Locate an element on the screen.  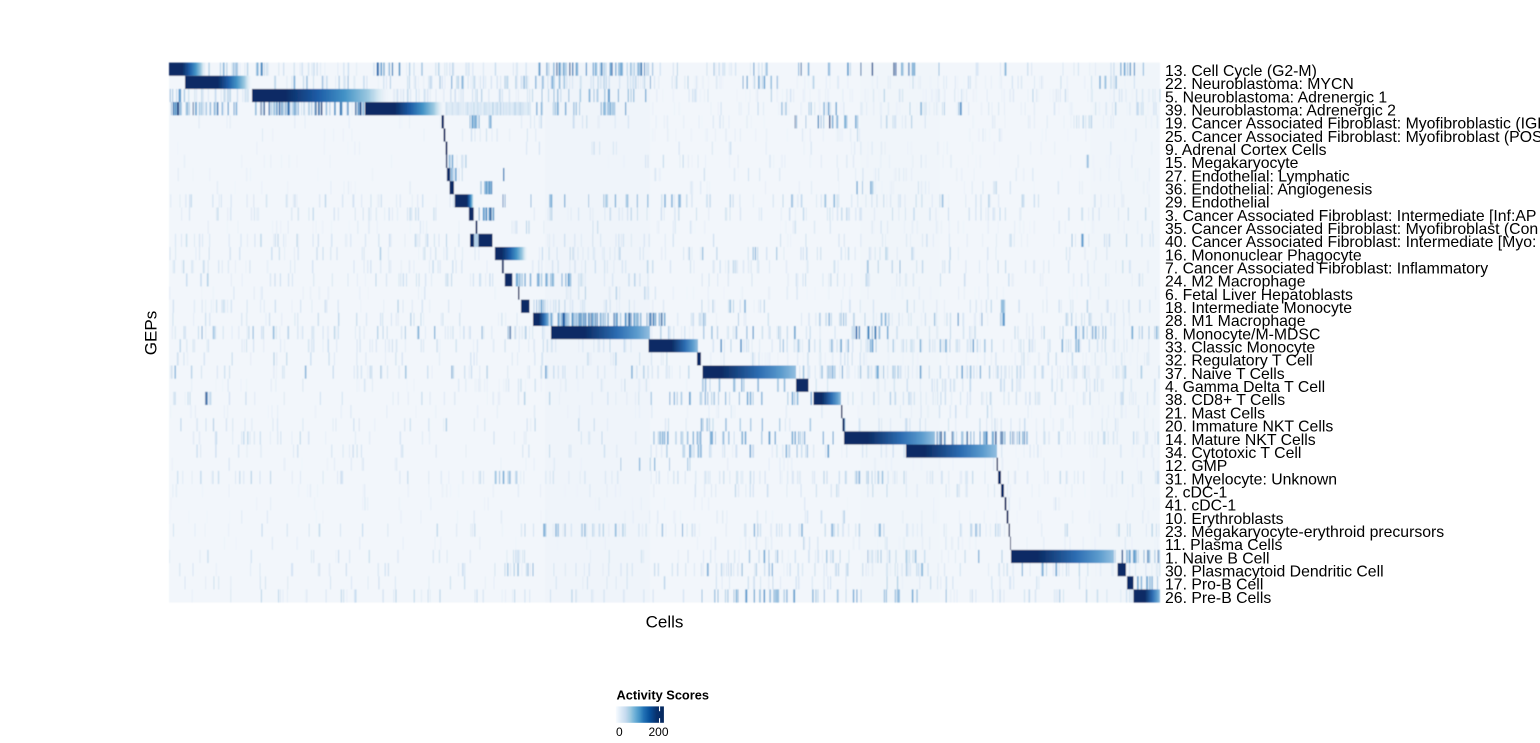
svg-text: 26. Pre-B Cells is located at coordinates (1218, 598).